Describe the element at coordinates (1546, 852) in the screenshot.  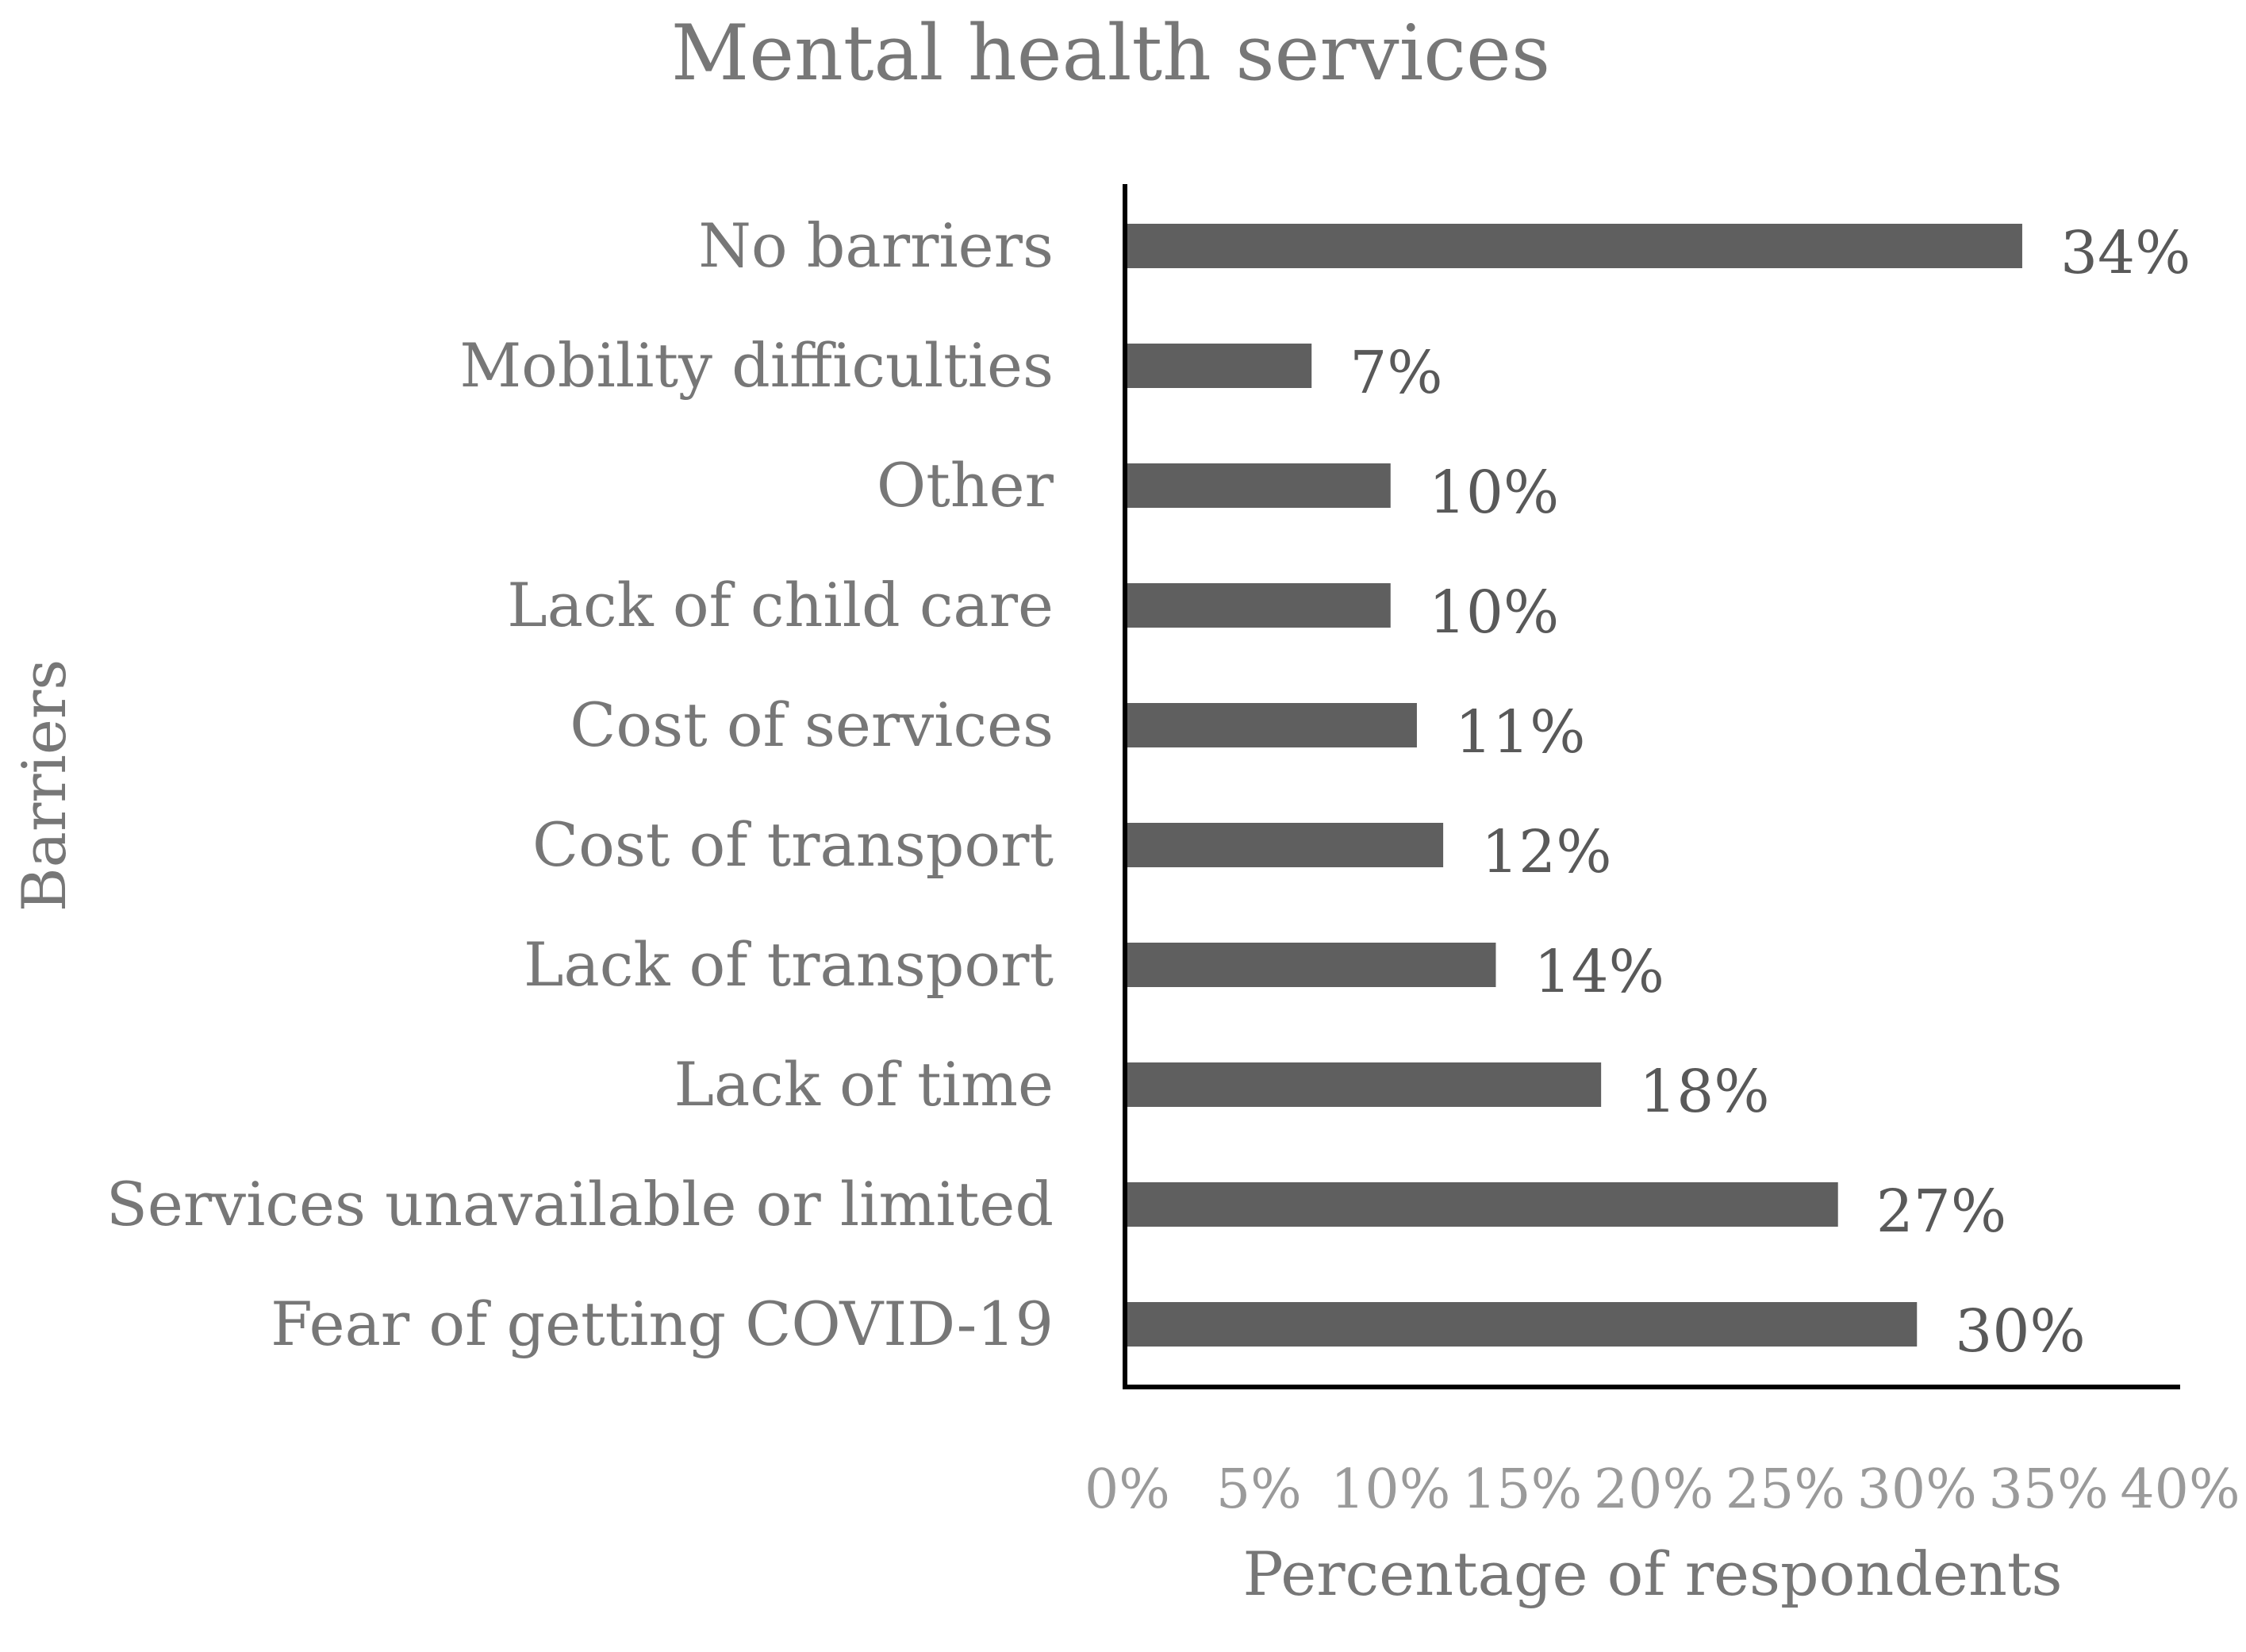
I see `data-label: 12%` at that location.